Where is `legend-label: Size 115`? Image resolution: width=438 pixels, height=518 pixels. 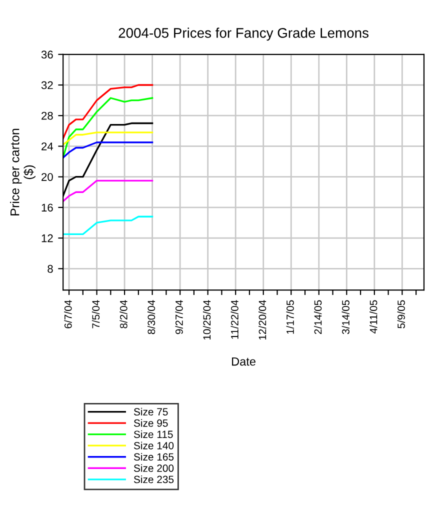 legend-label: Size 115 is located at coordinates (153, 434).